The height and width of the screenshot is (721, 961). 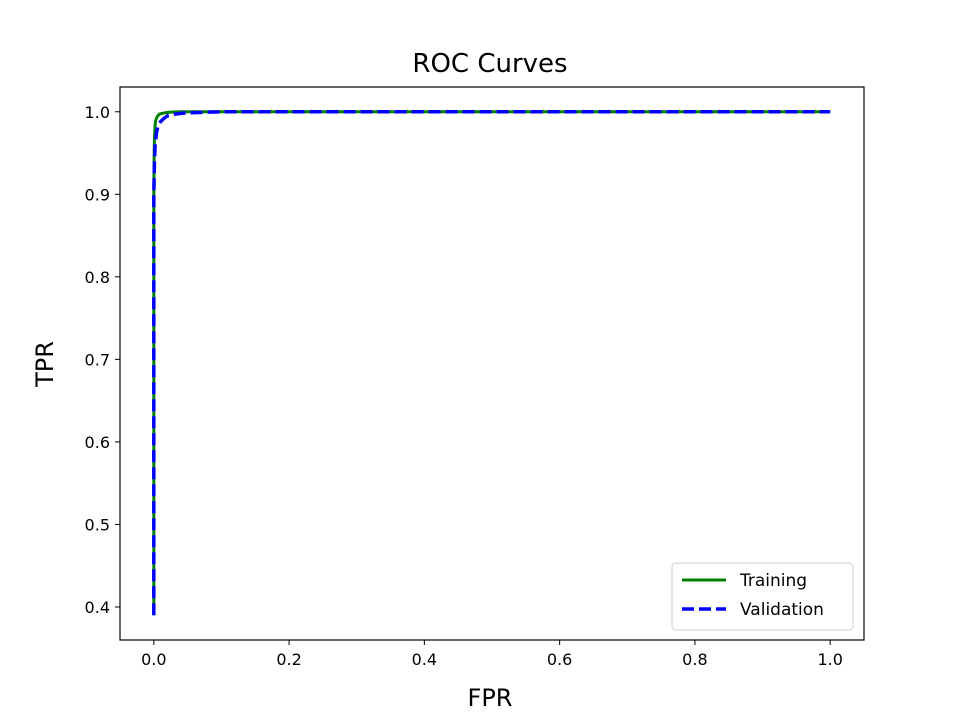 What do you see at coordinates (773, 581) in the screenshot?
I see `legend-label-training: Training` at bounding box center [773, 581].